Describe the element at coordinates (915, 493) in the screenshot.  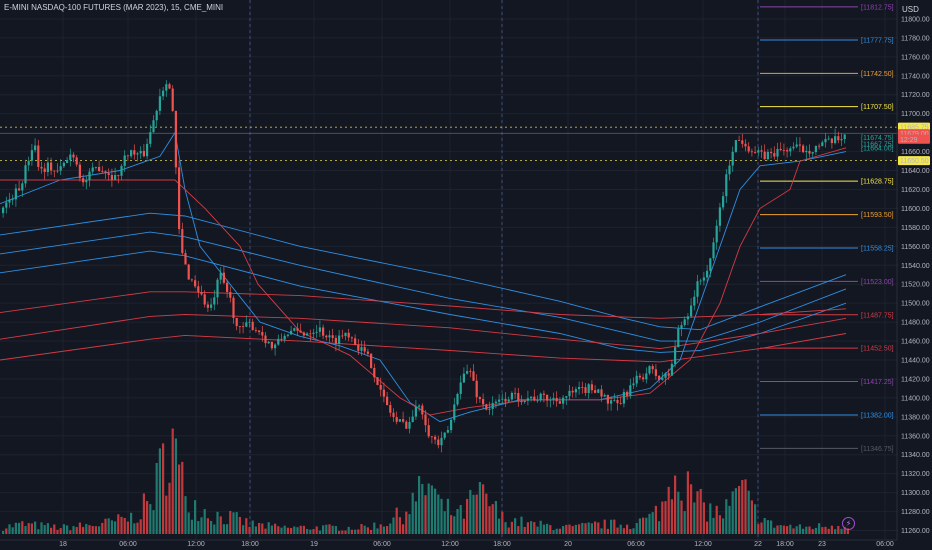
I see `price-axis-tick: 11300.00` at that location.